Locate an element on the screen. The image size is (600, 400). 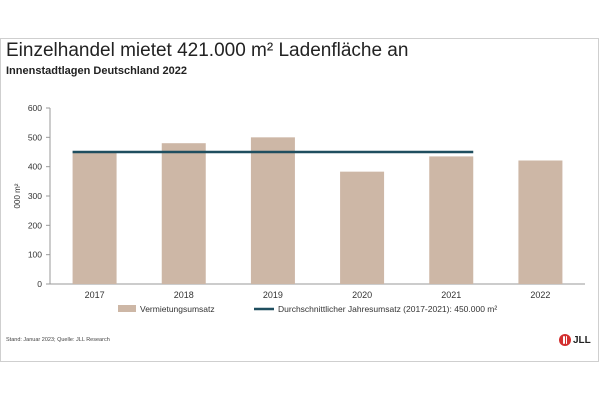
y-axis-label: 000 m² is located at coordinates (17, 195).